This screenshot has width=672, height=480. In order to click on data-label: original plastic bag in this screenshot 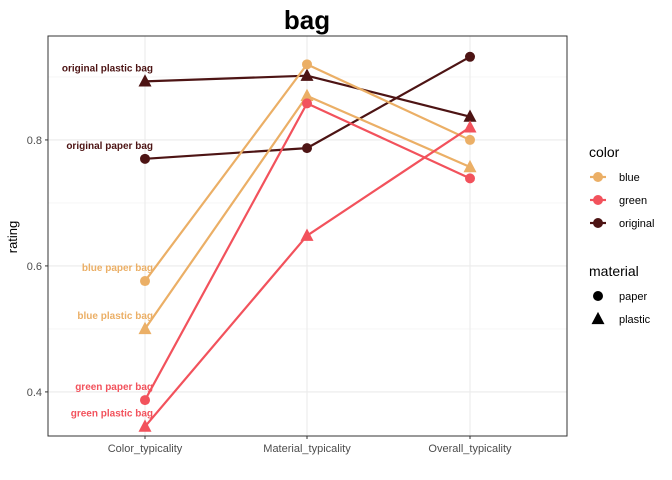, I will do `click(107, 68)`.